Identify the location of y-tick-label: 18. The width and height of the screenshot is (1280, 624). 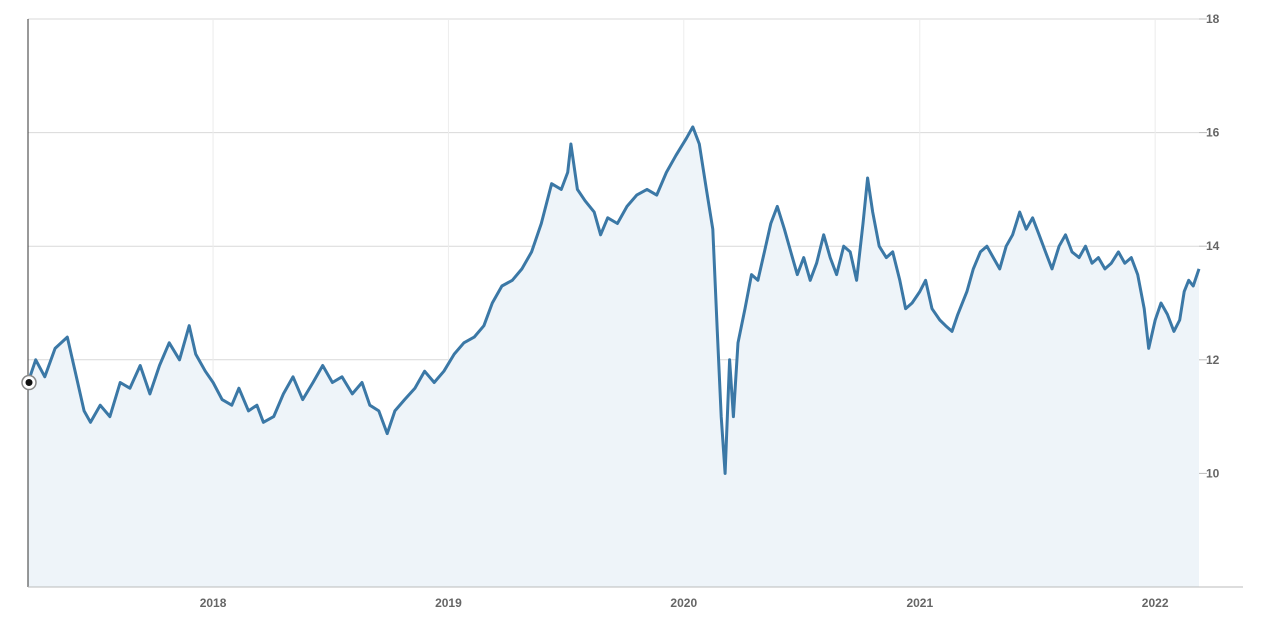
(1213, 19).